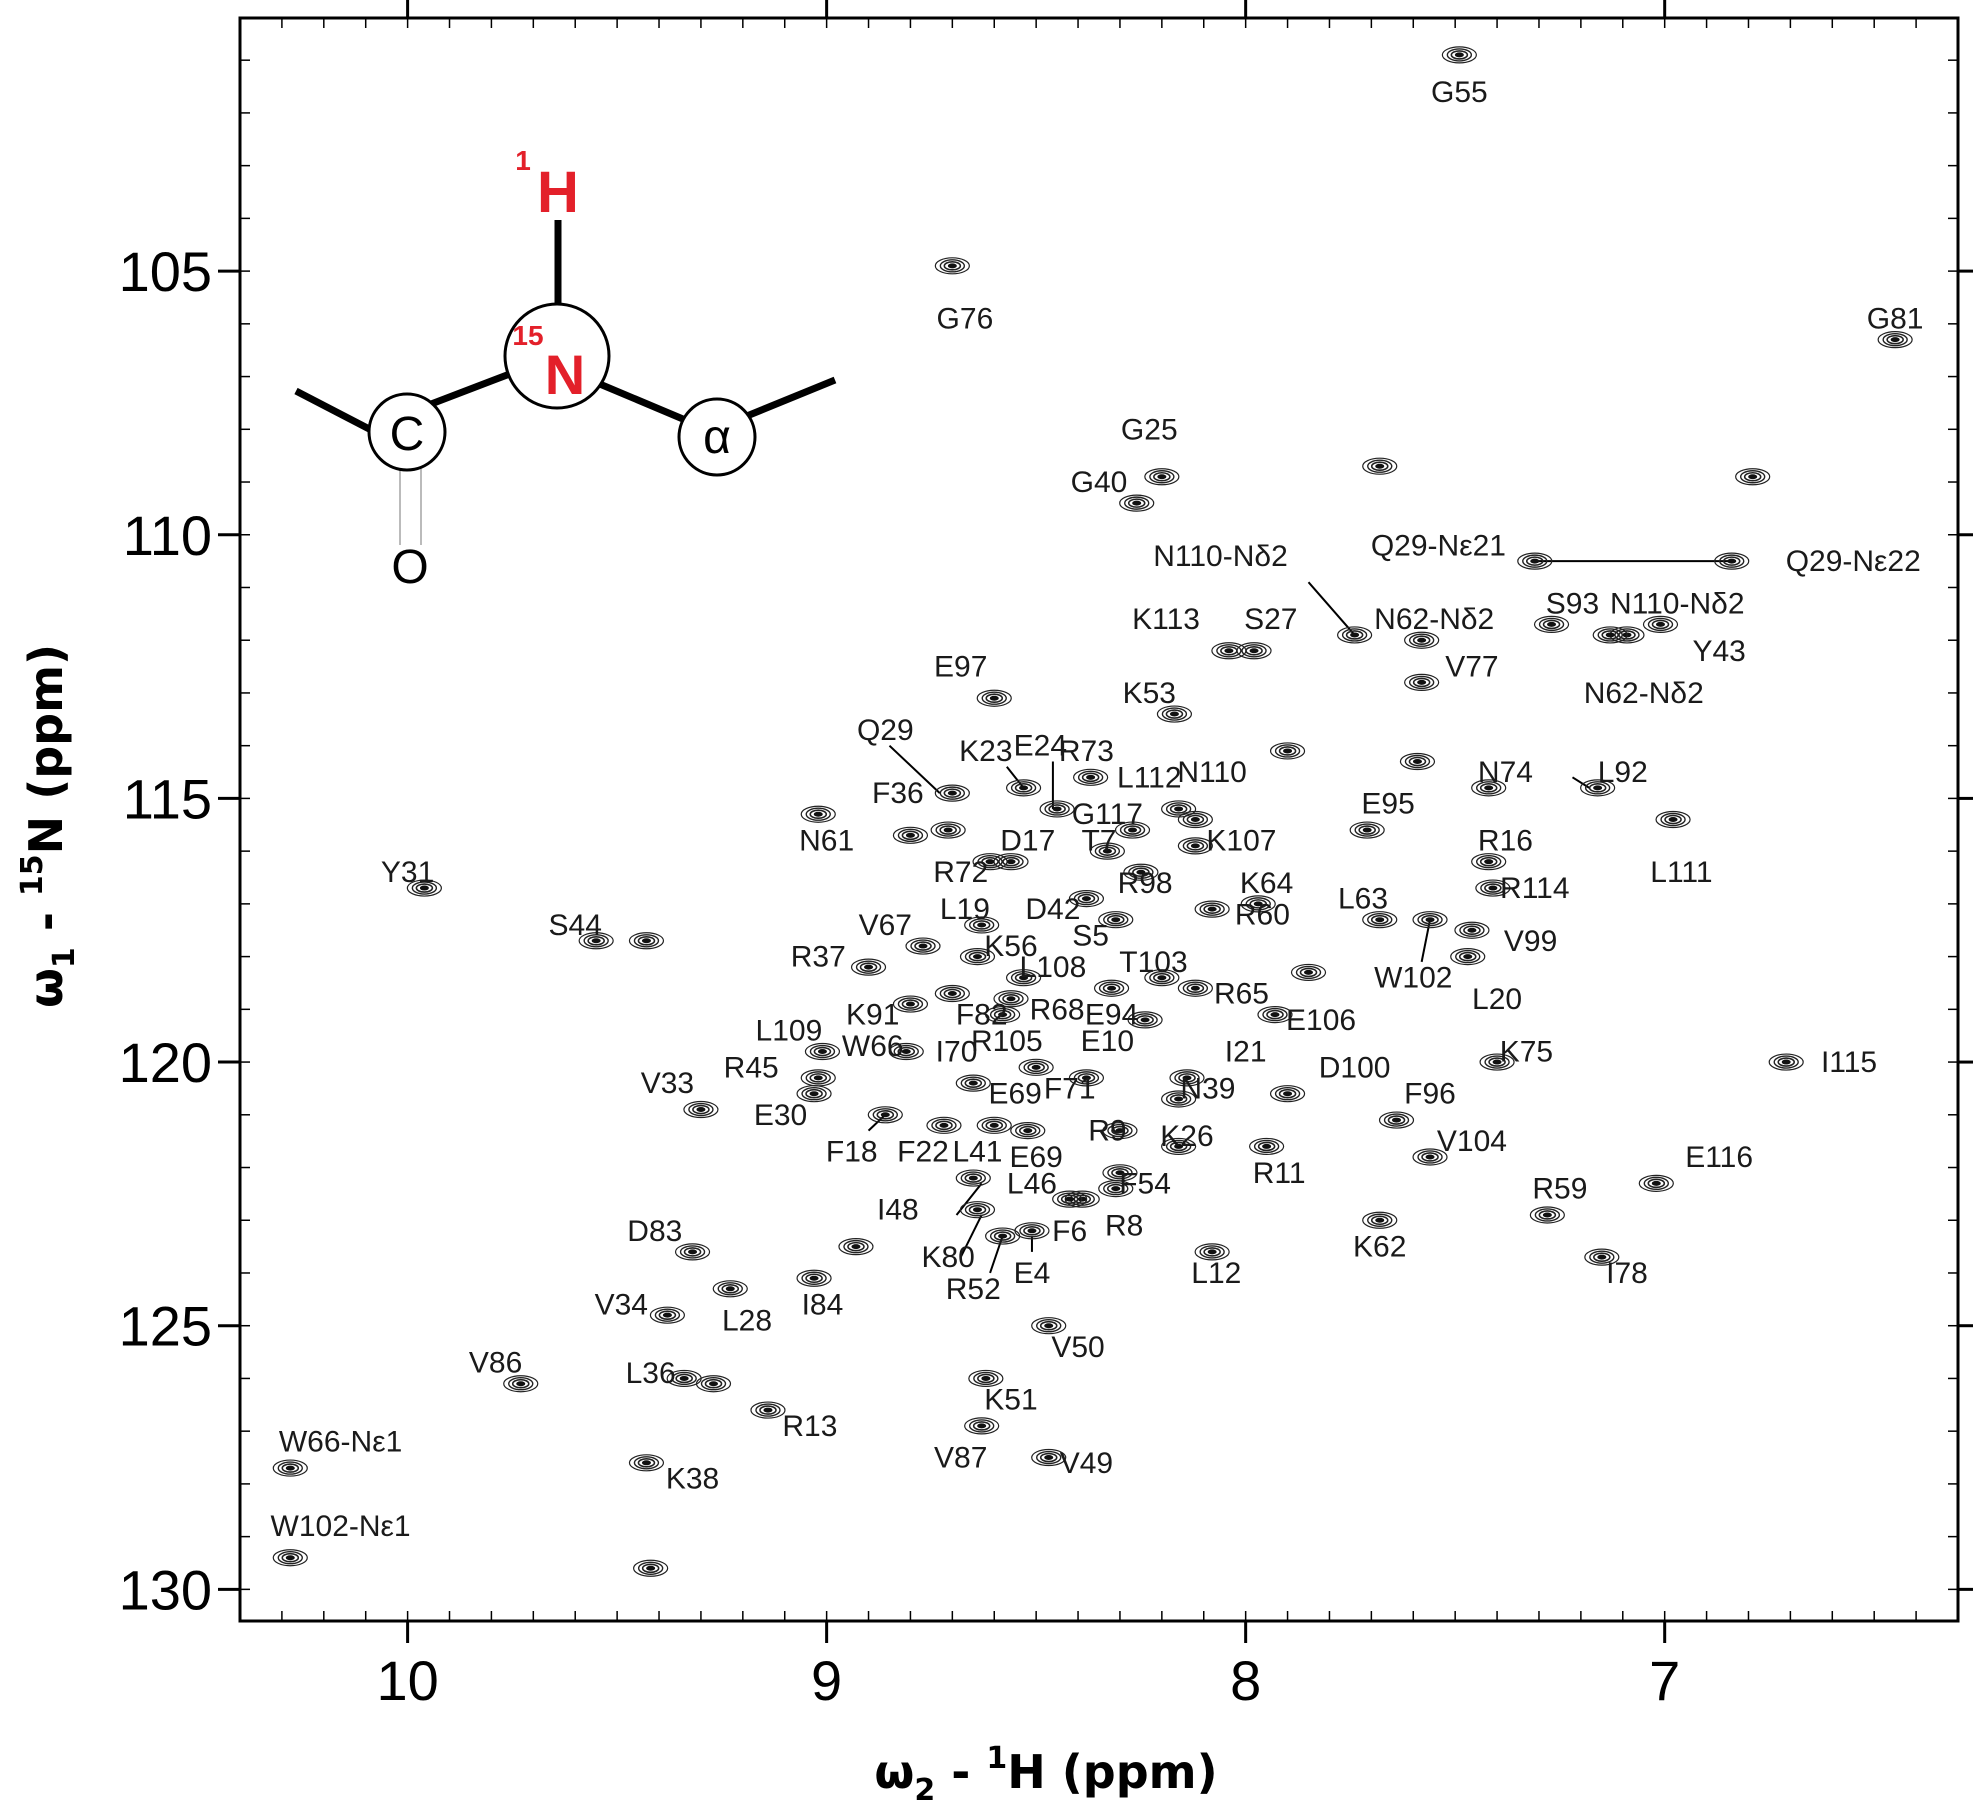  I want to click on x-tick-labels: 10 9 8 7, so click(1028, 1680).